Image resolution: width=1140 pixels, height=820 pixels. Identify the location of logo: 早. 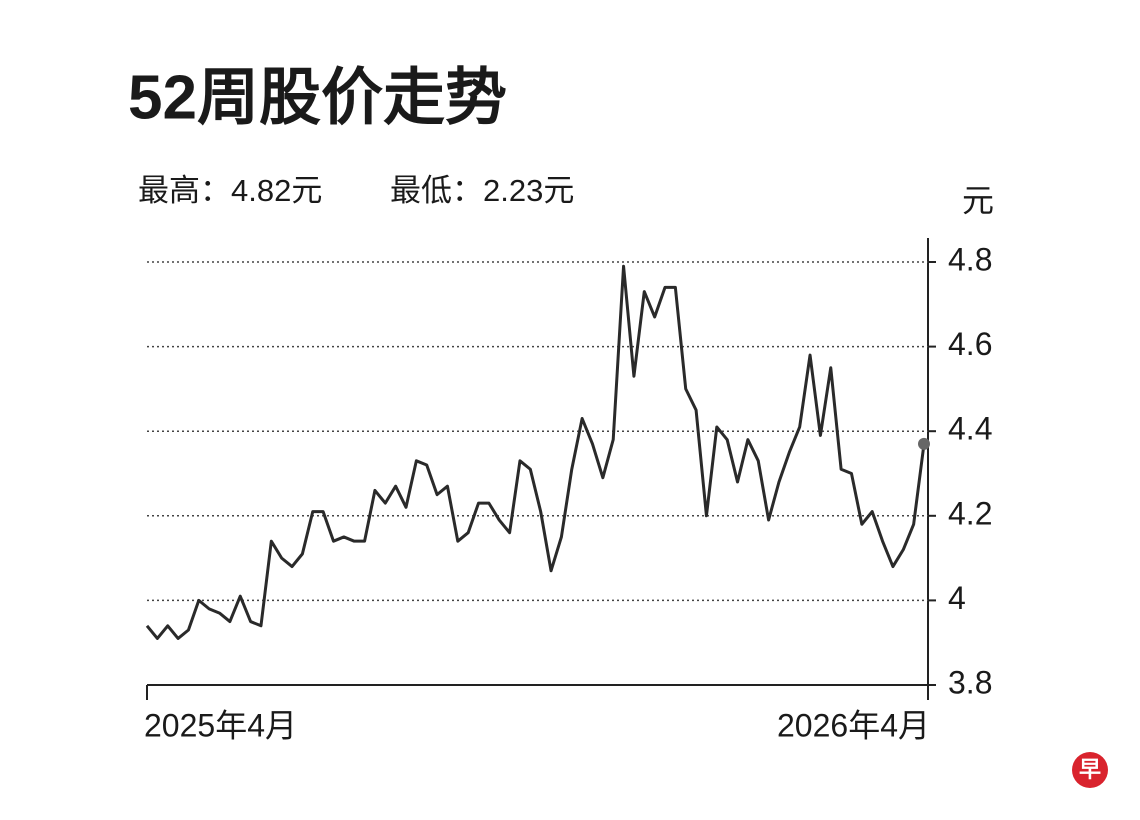
(1090, 769).